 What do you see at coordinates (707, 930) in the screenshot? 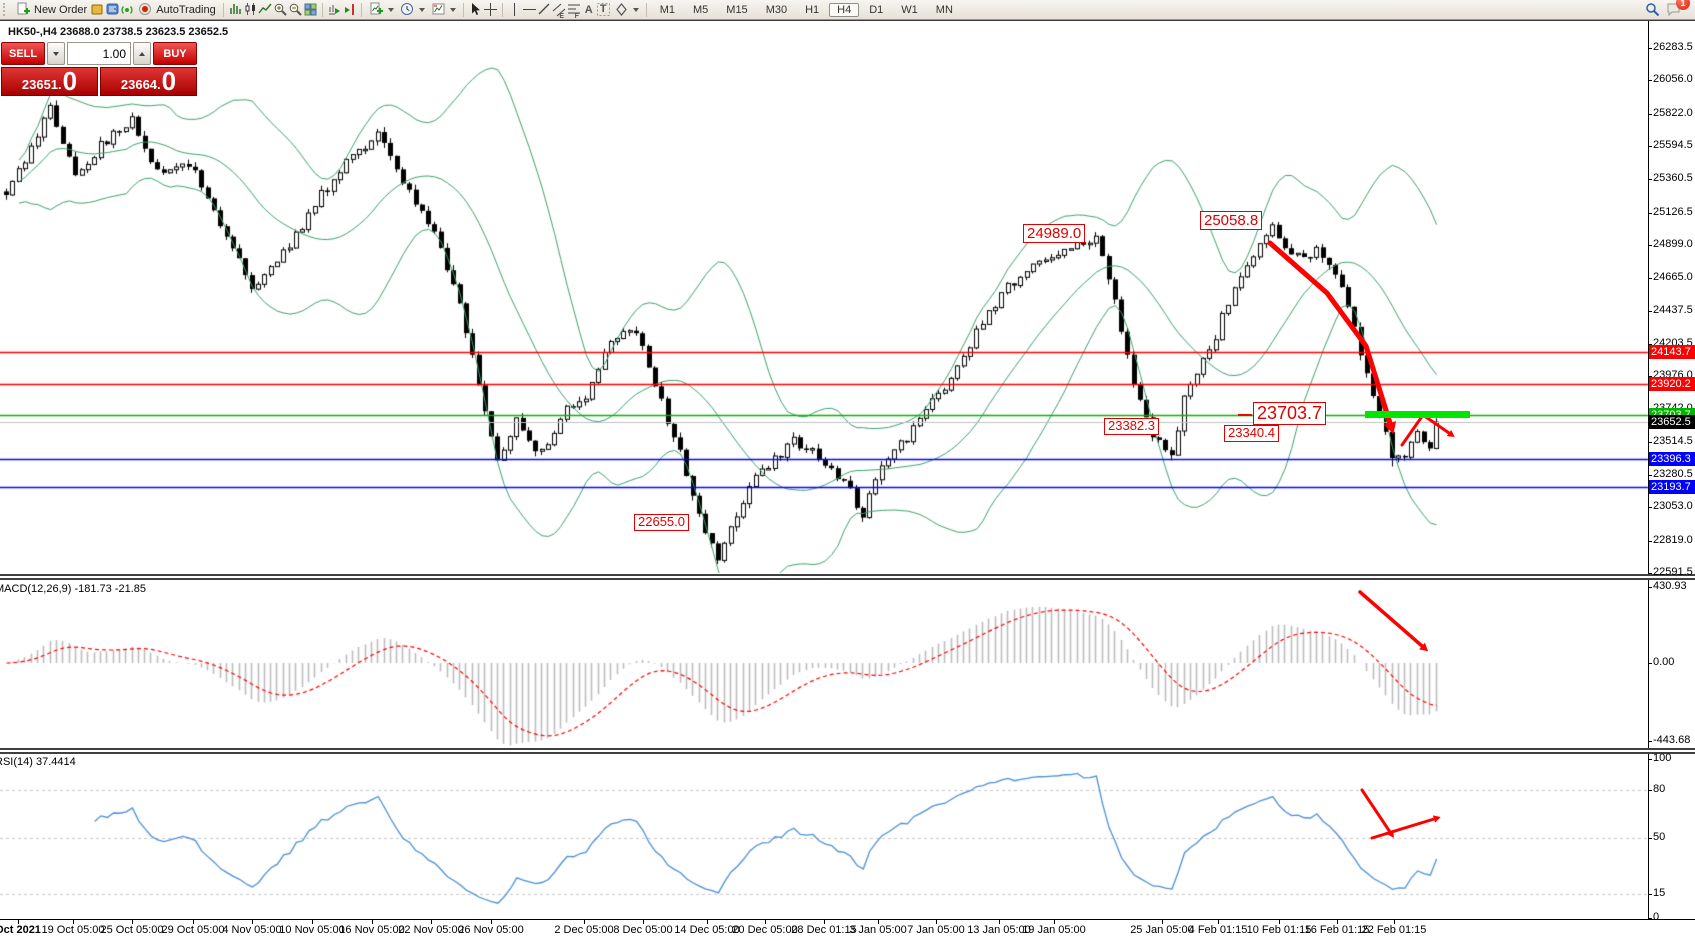
I see `time-label: 14 Dec 05:00` at bounding box center [707, 930].